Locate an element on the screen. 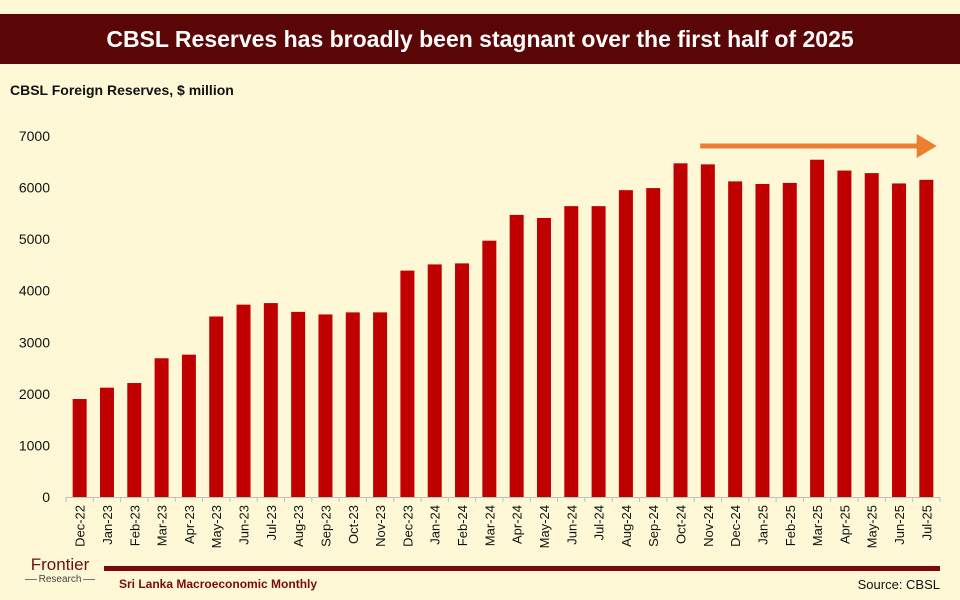 The height and width of the screenshot is (600, 960). x-tick-label: Nov-24 is located at coordinates (708, 526).